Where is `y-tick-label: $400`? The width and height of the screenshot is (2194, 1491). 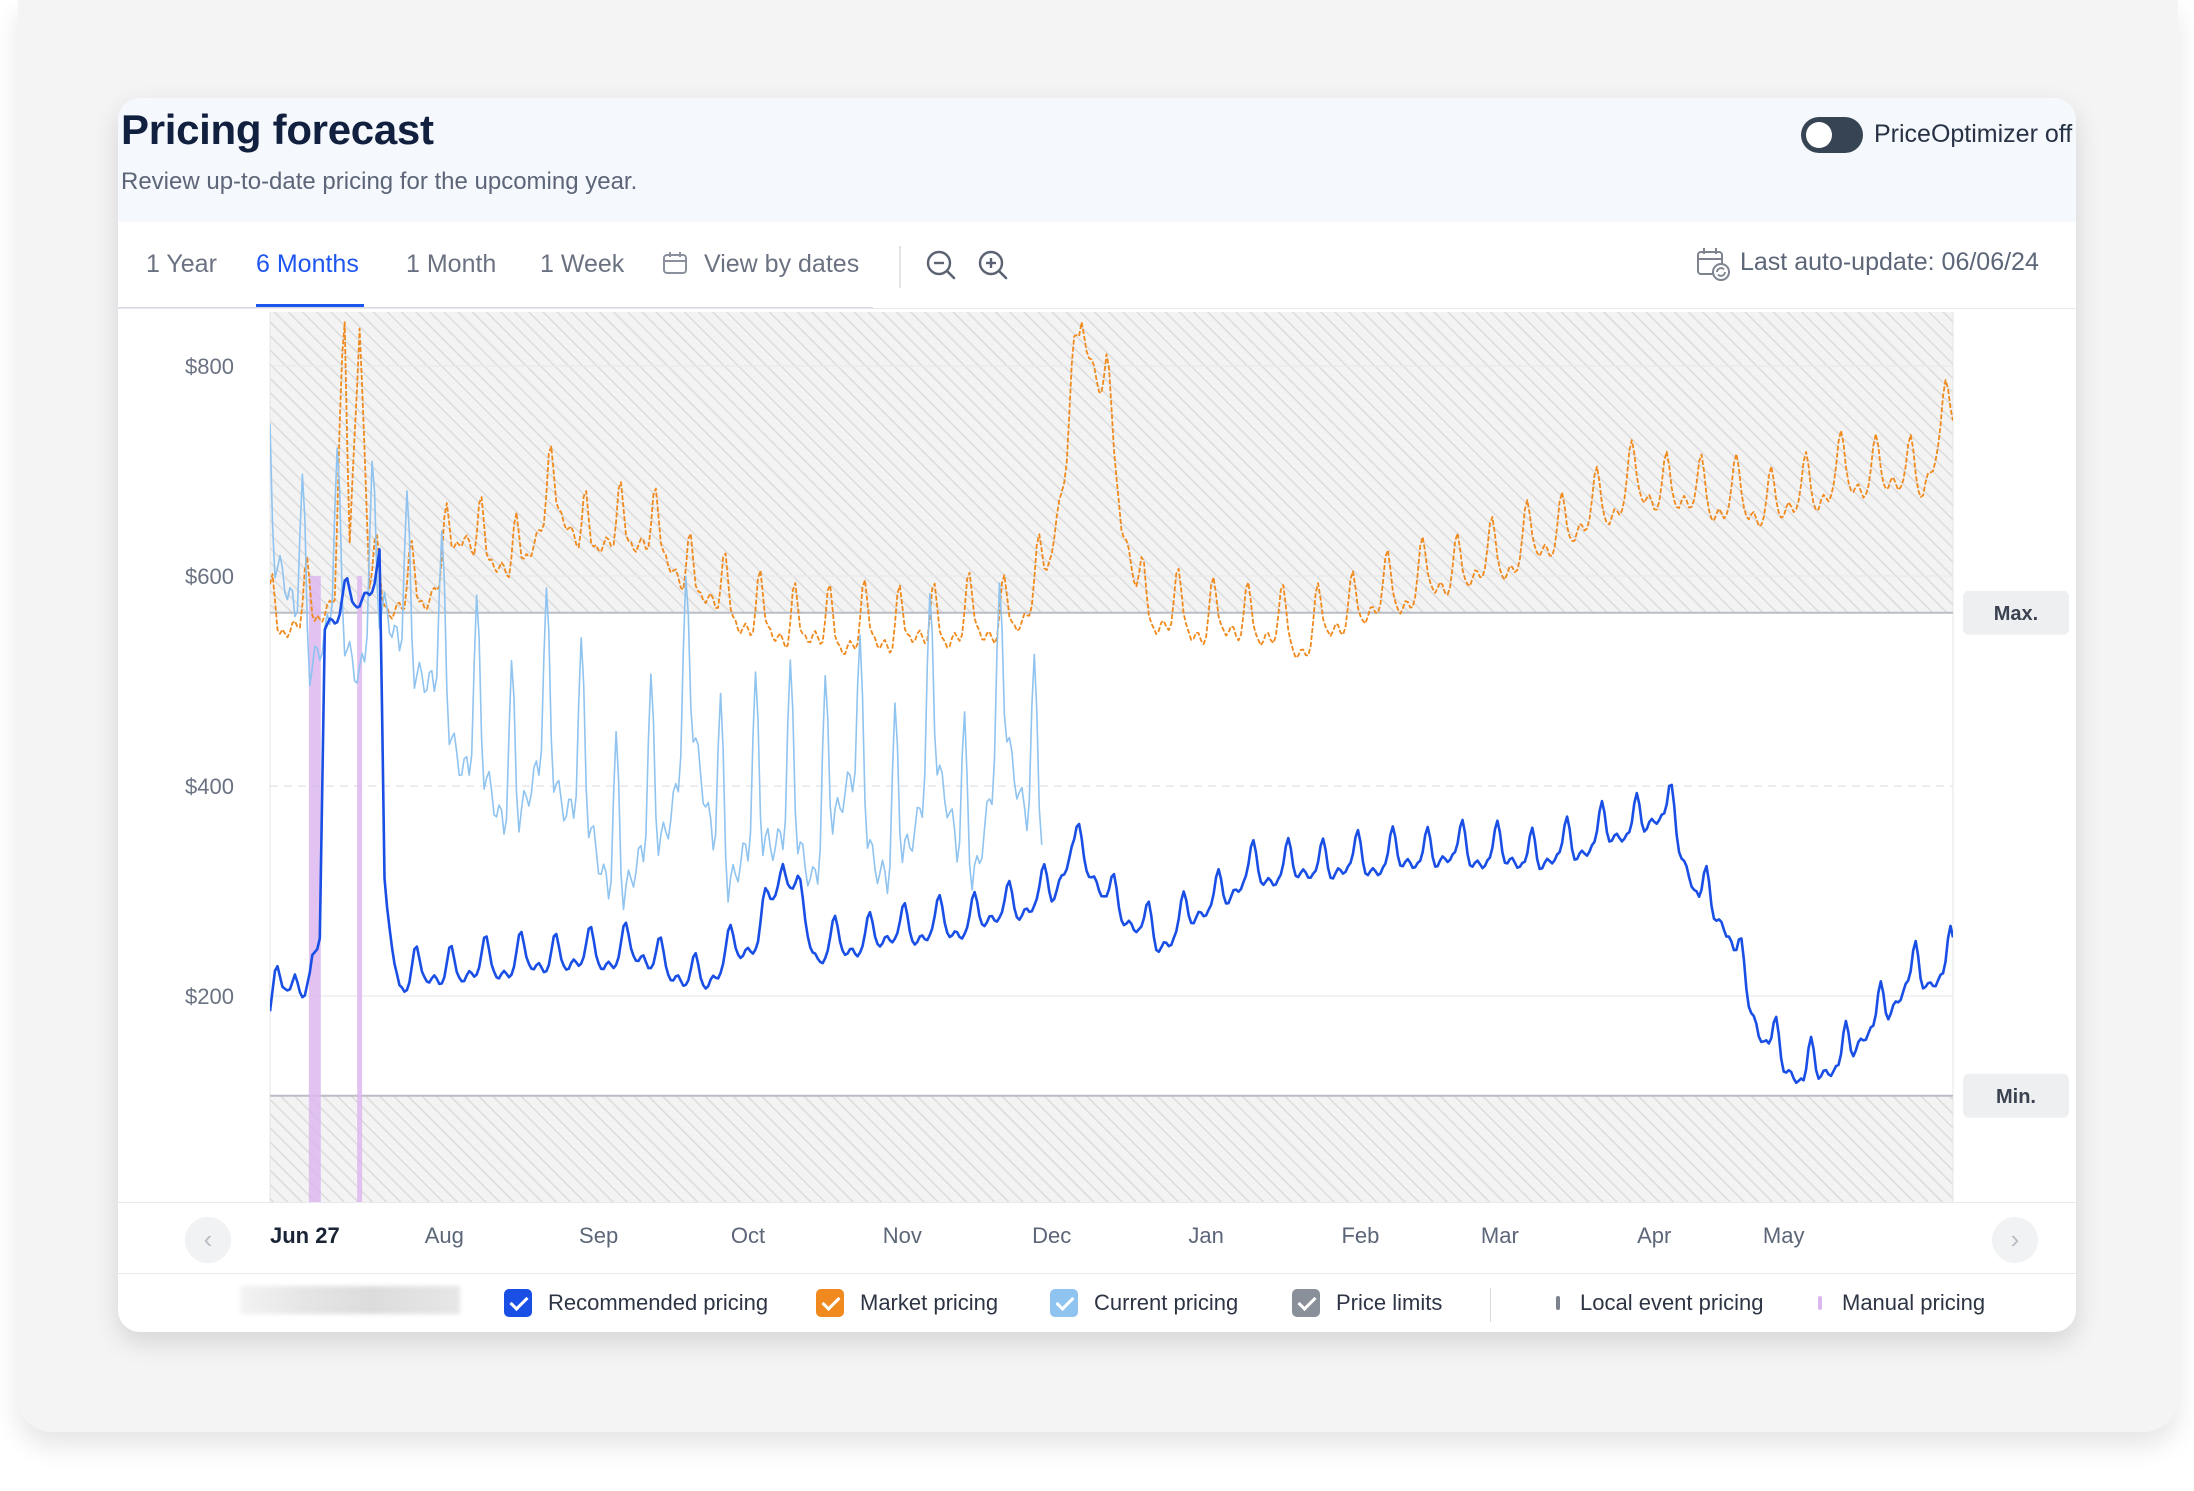
y-tick-label: $400 is located at coordinates (209, 786).